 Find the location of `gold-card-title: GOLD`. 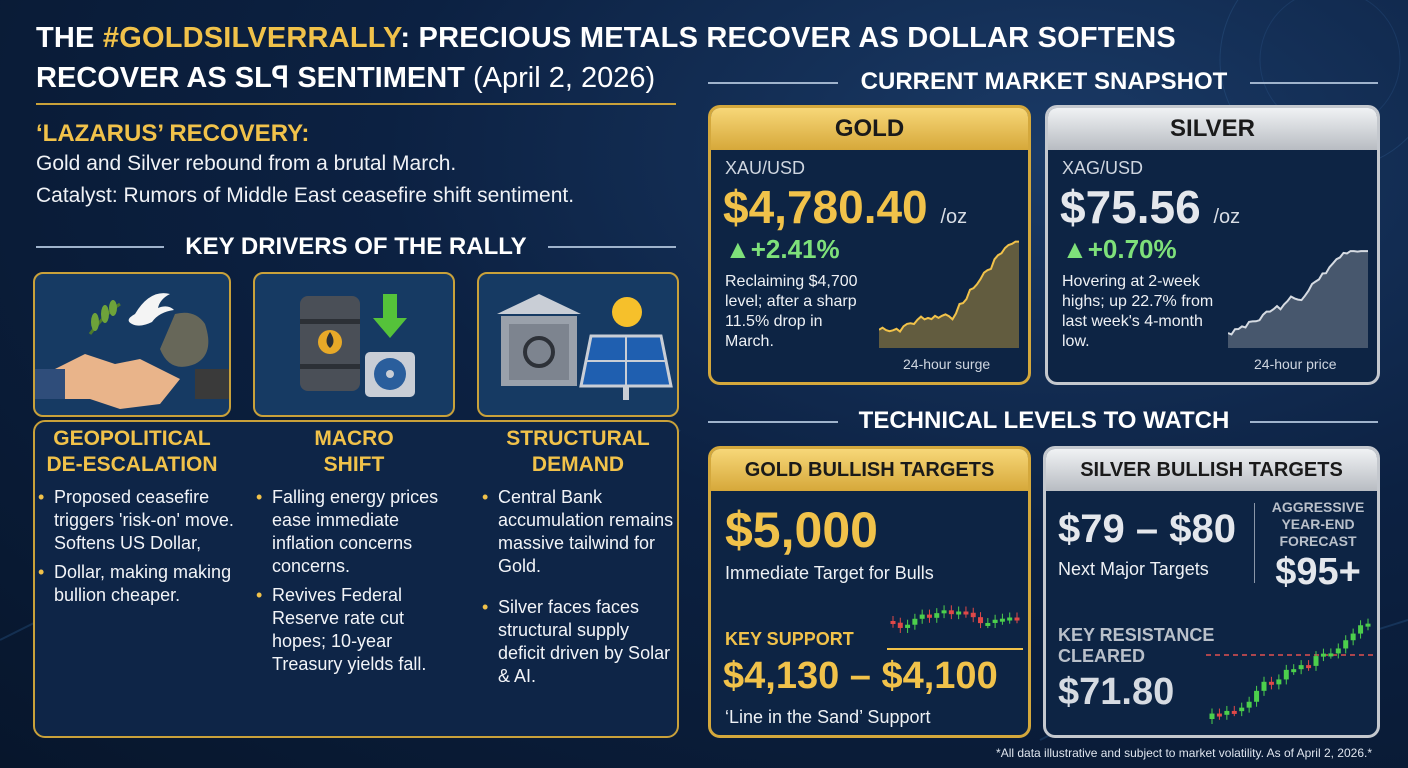

gold-card-title: GOLD is located at coordinates (869, 129).